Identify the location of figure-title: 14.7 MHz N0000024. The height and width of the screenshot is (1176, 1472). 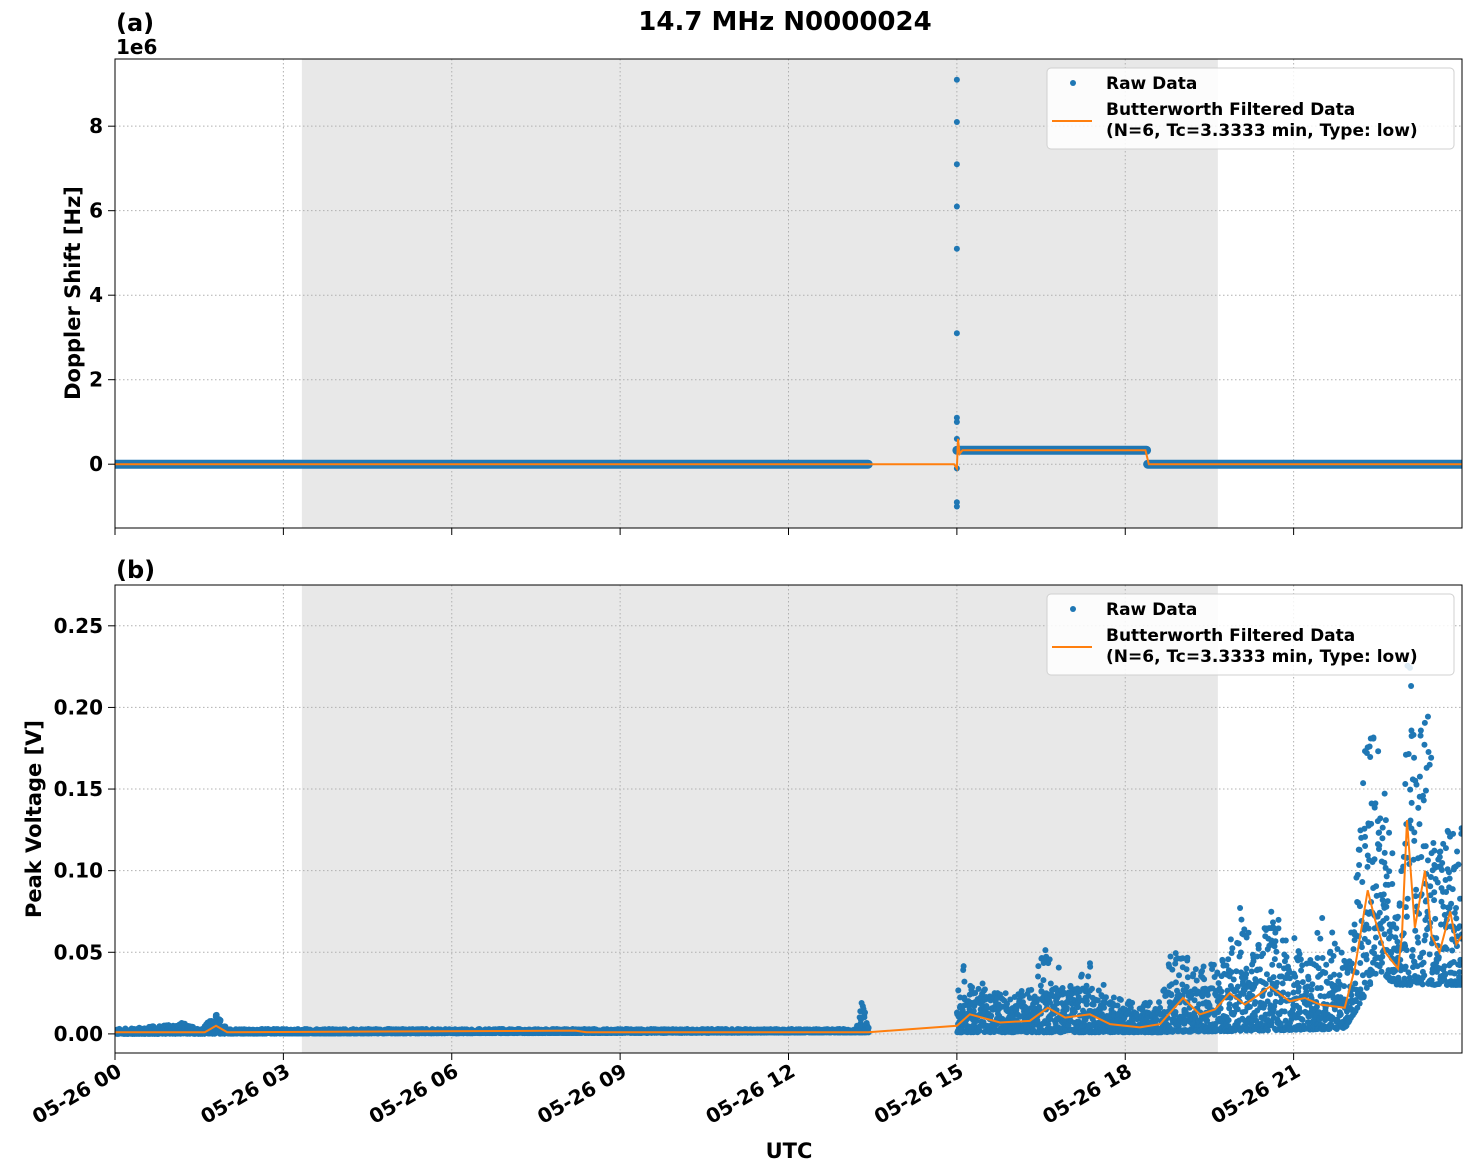
(784, 22).